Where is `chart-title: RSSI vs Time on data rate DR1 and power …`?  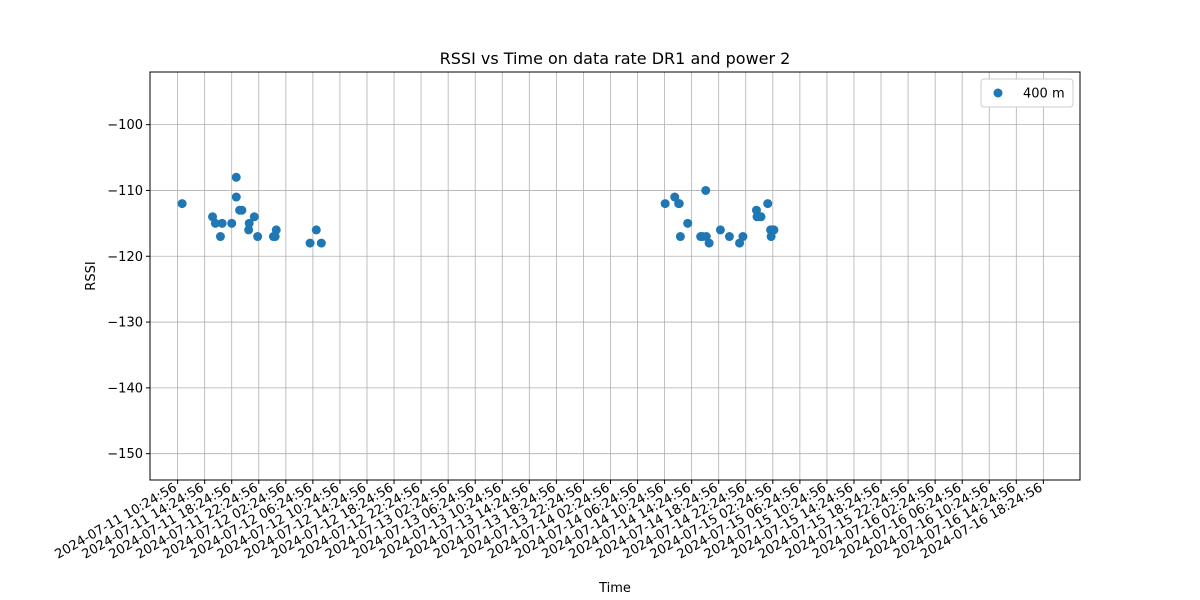
chart-title: RSSI vs Time on data rate DR1 and power … is located at coordinates (615, 58).